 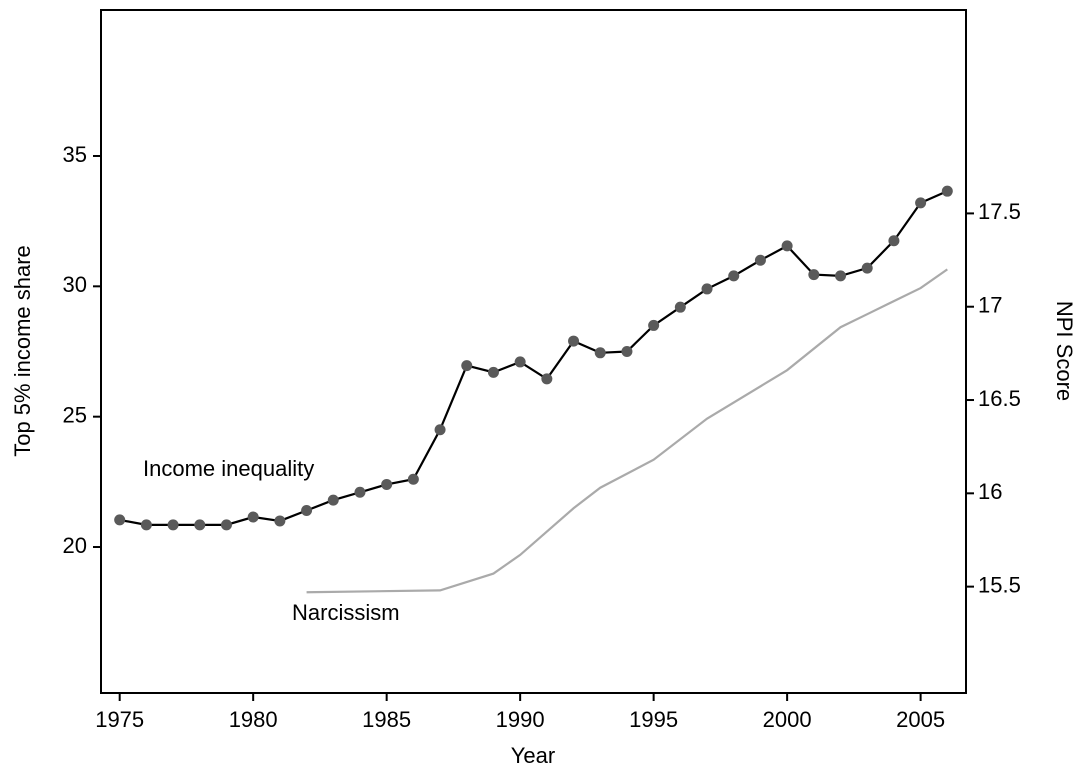 What do you see at coordinates (990, 305) in the screenshot?
I see `y2-tick-label: 17` at bounding box center [990, 305].